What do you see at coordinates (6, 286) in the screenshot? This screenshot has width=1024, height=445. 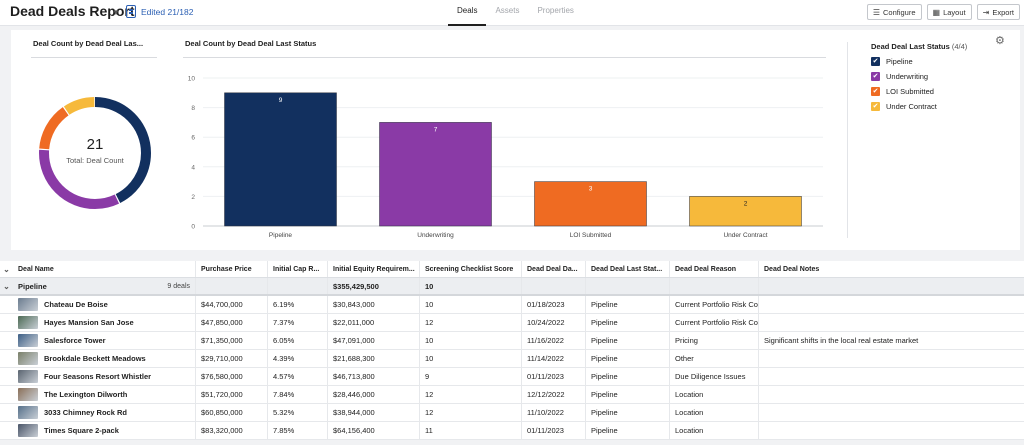 I see `chevron-down-icon: ⌄` at bounding box center [6, 286].